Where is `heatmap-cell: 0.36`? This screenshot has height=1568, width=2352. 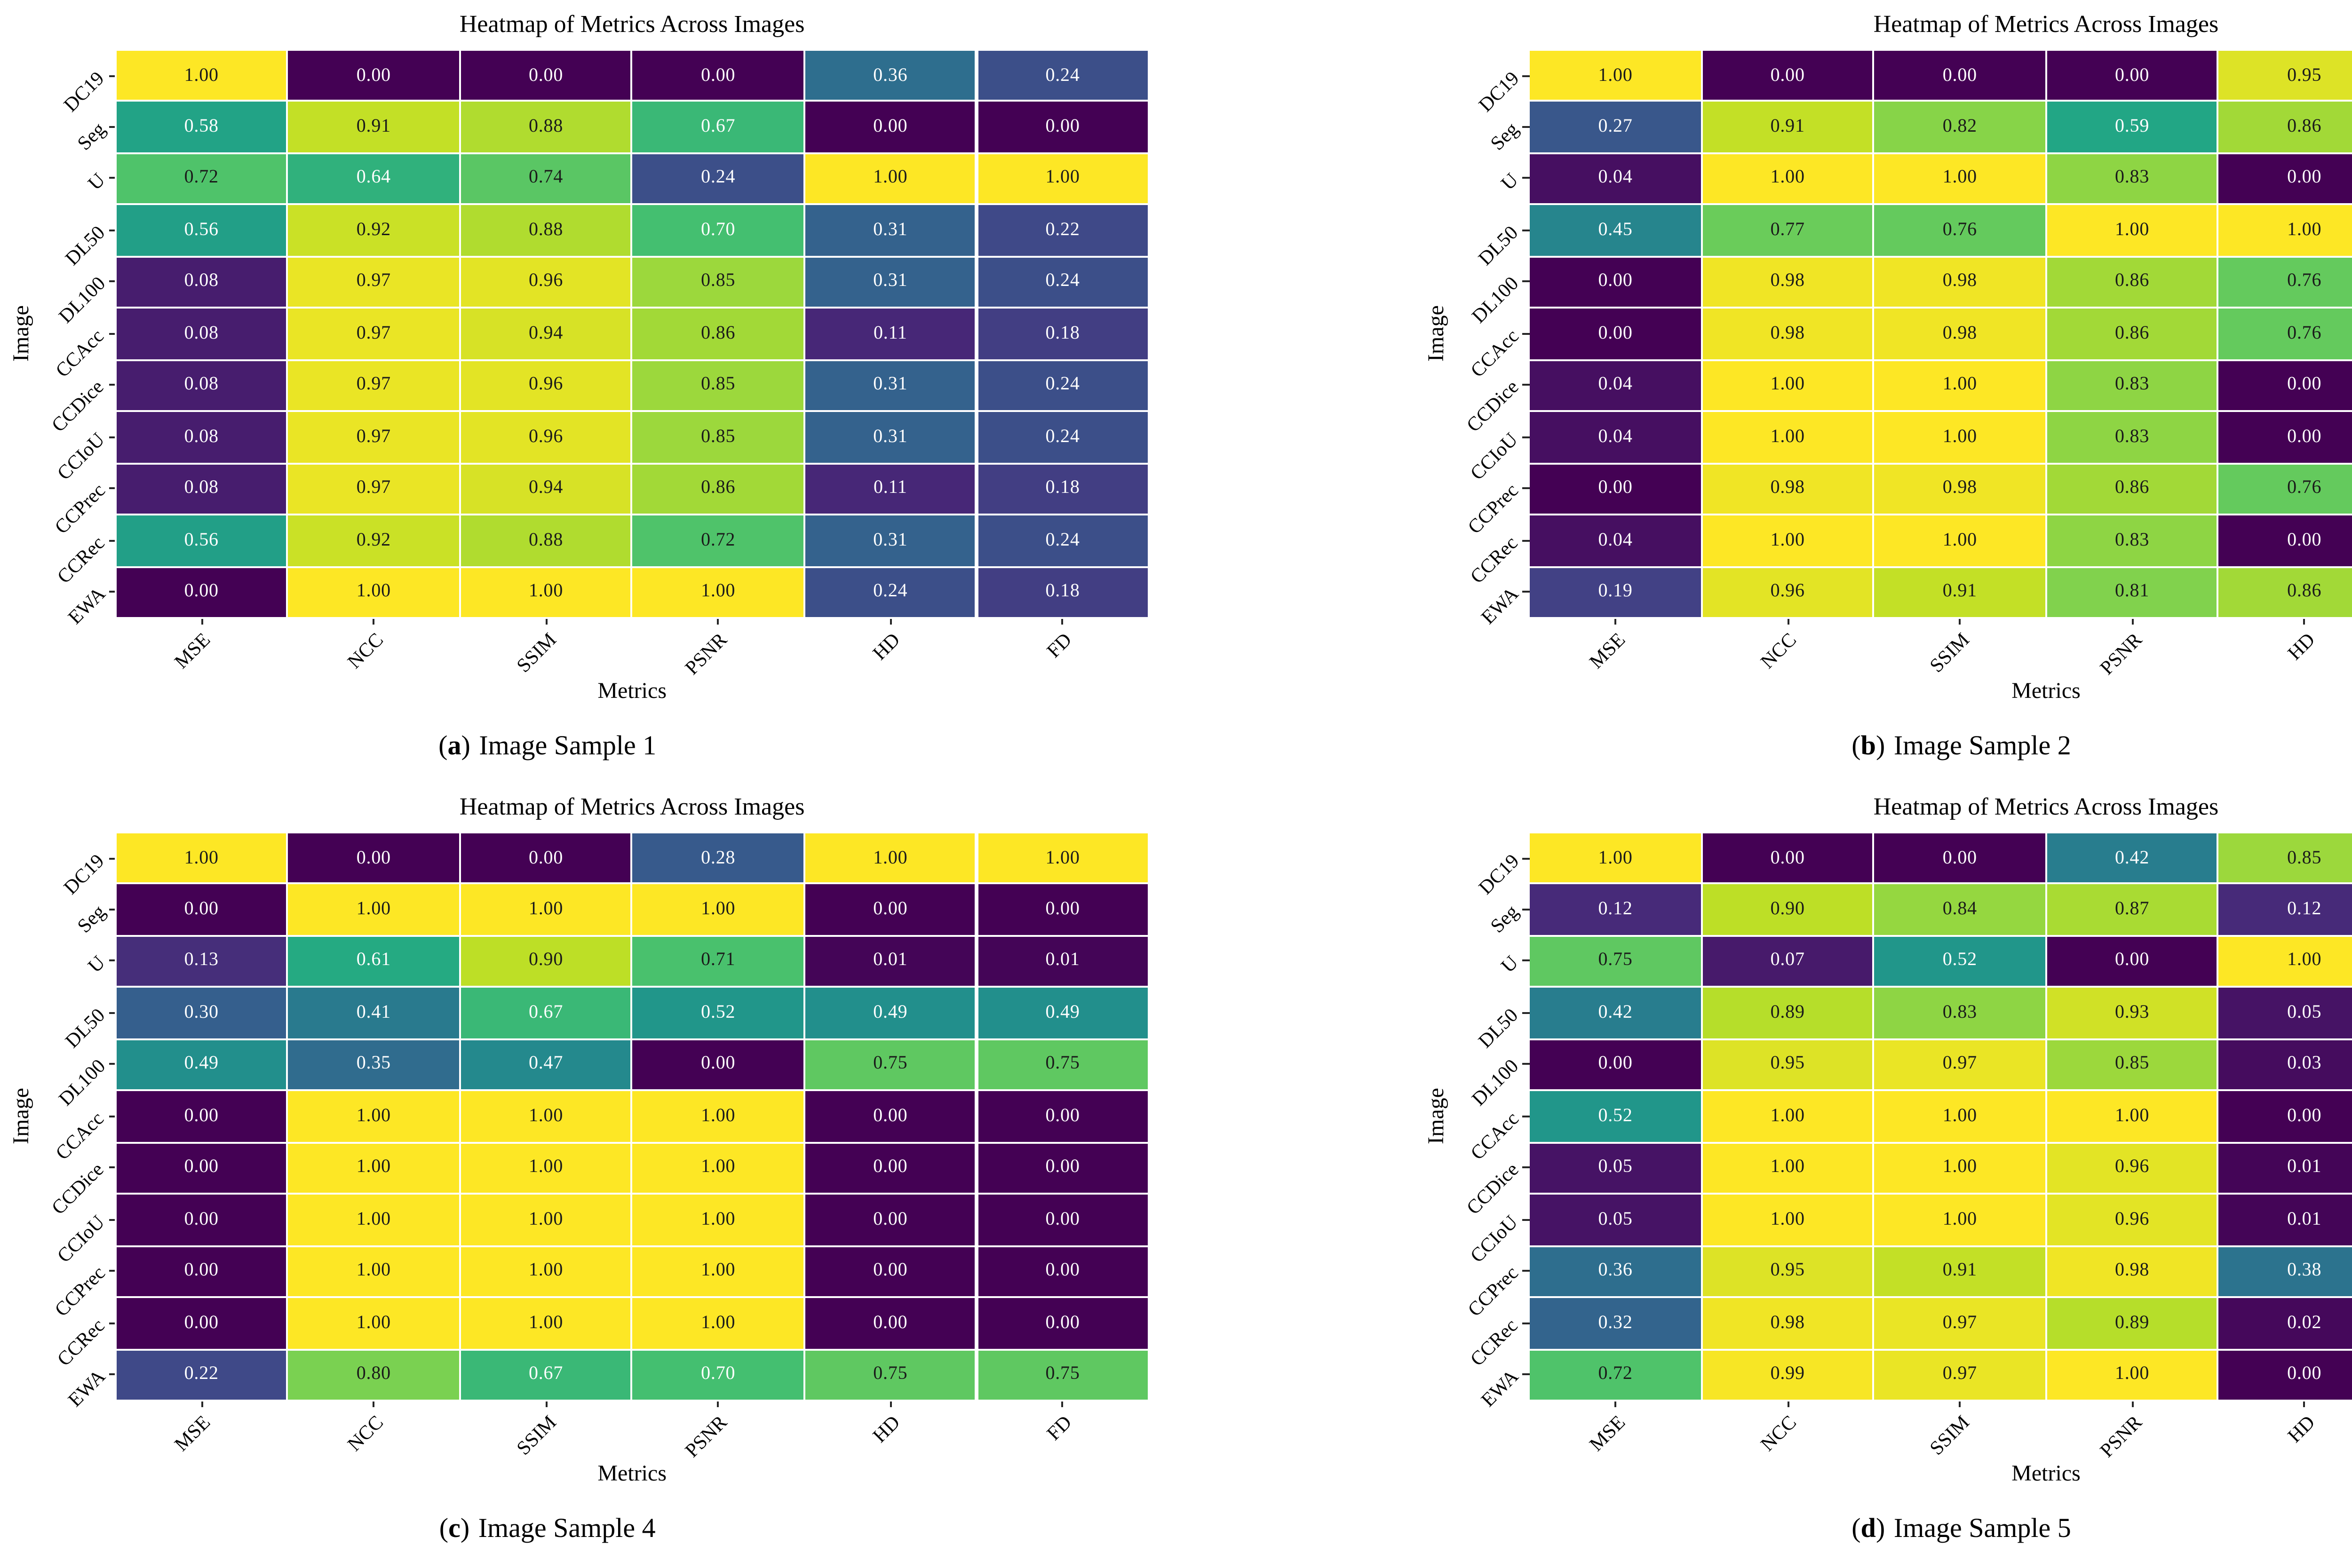 heatmap-cell: 0.36 is located at coordinates (1615, 1271).